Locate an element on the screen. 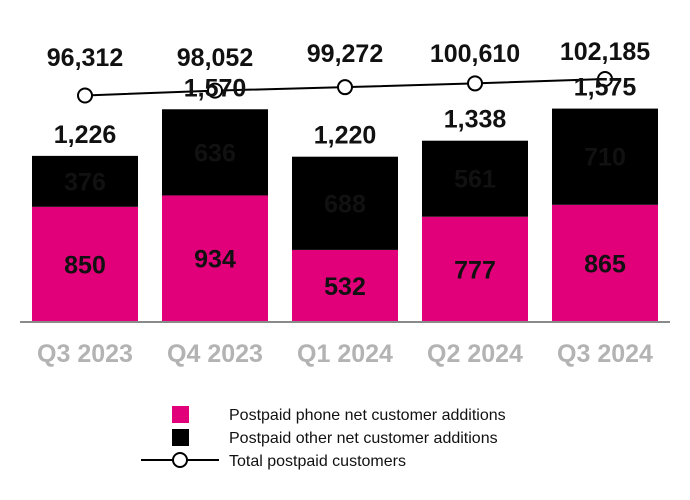 Image resolution: width=690 pixels, height=500 pixels. bar-total-label-2: 1,220 is located at coordinates (345, 136).